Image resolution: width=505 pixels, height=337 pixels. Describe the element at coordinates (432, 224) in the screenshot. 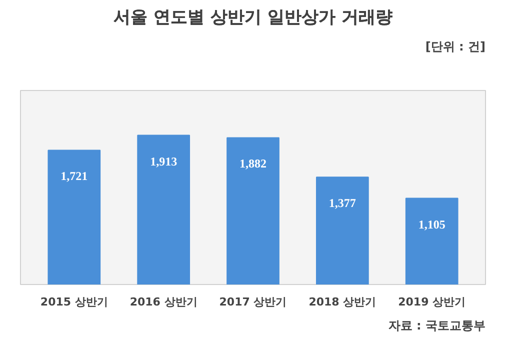

I see `data-label: 1,105` at that location.